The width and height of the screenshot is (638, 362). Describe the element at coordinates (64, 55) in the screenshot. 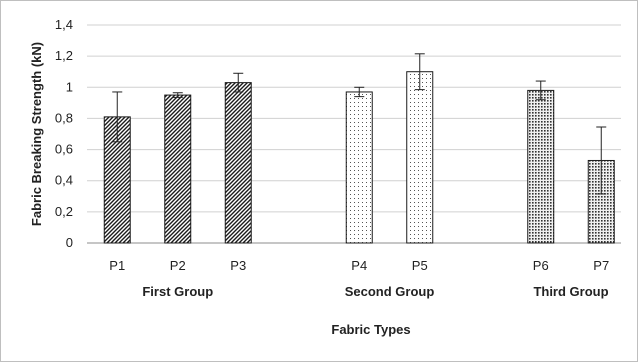

I see `y-tick-label: 1,2` at that location.